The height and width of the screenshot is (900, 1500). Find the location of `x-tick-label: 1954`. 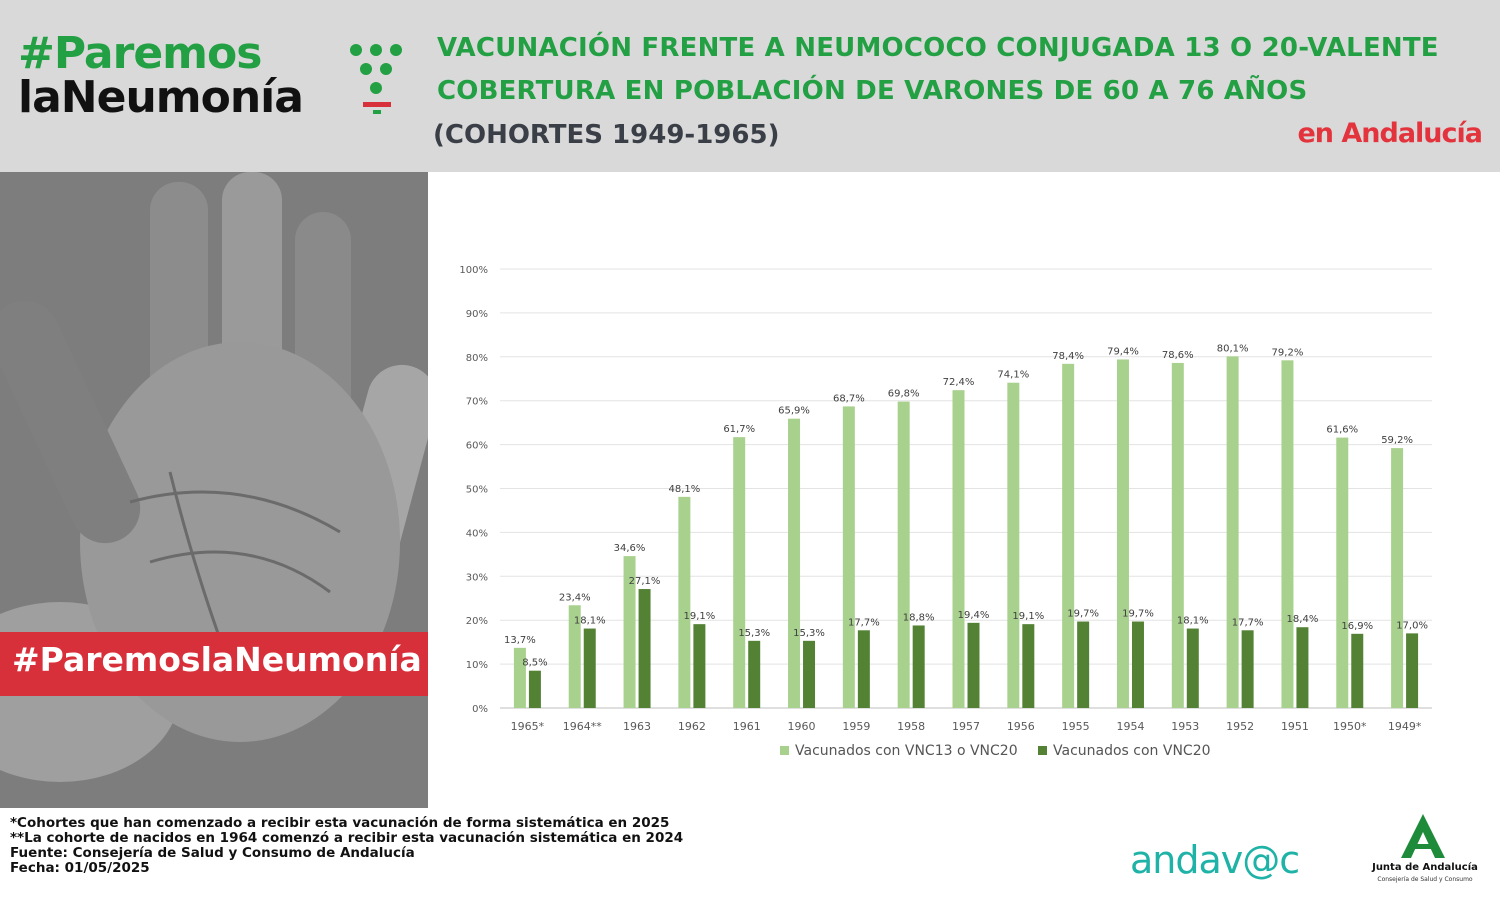

x-tick-label: 1954 is located at coordinates (1130, 726).